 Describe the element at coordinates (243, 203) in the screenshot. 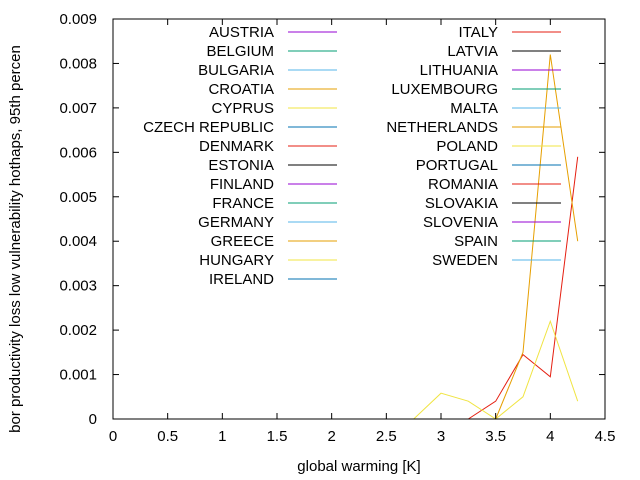

I see `legend-label-france: FRANCE` at that location.